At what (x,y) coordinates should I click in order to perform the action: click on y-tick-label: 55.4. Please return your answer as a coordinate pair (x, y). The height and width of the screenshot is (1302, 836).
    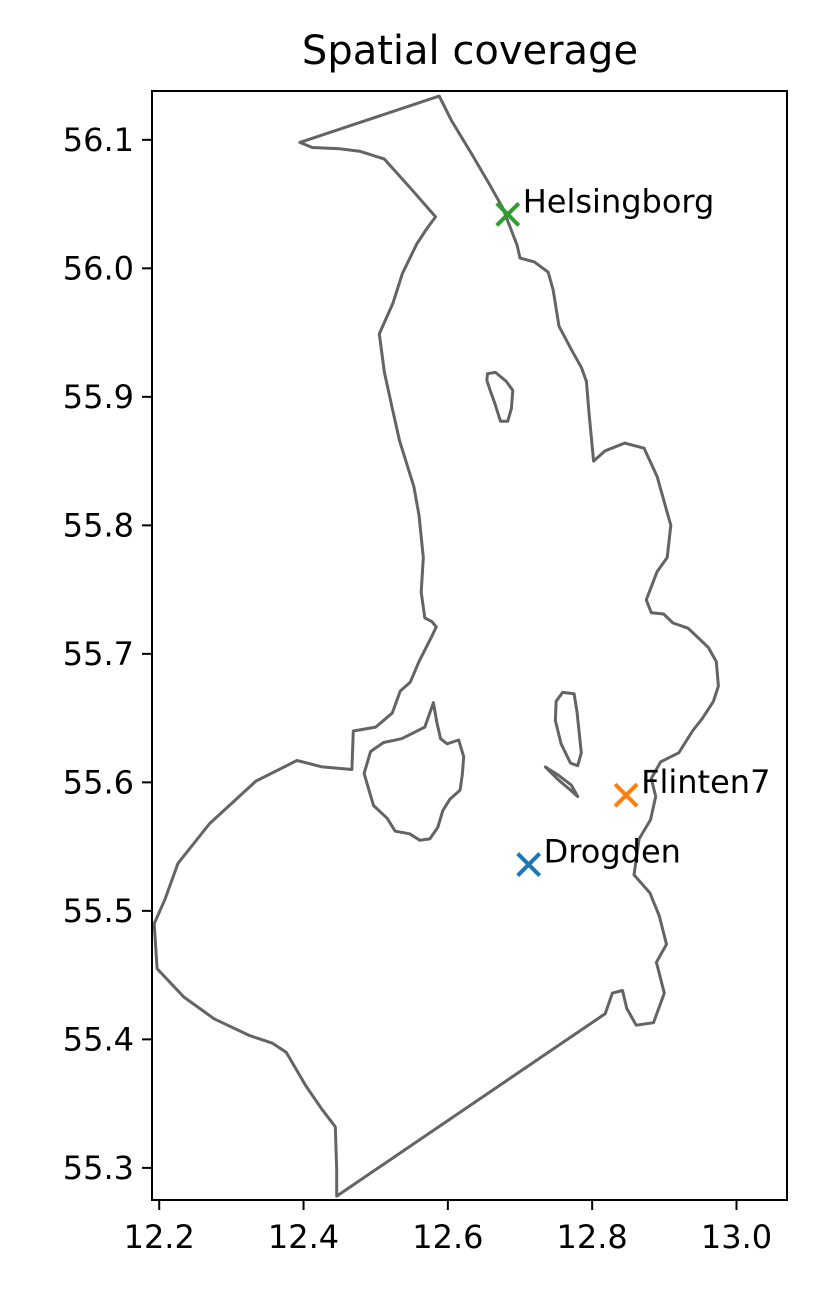
    Looking at the image, I should click on (98, 1039).